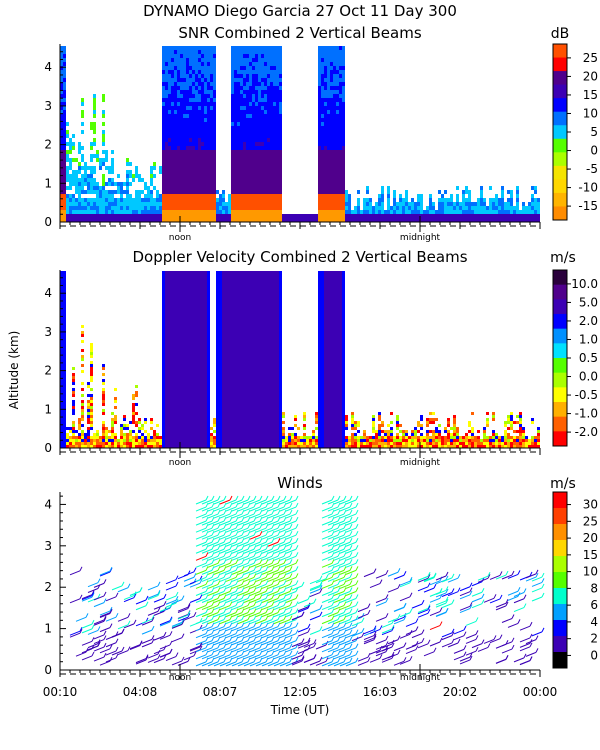 The height and width of the screenshot is (750, 600). I want to click on doppler-colorbar-swatch, so click(560, 278).